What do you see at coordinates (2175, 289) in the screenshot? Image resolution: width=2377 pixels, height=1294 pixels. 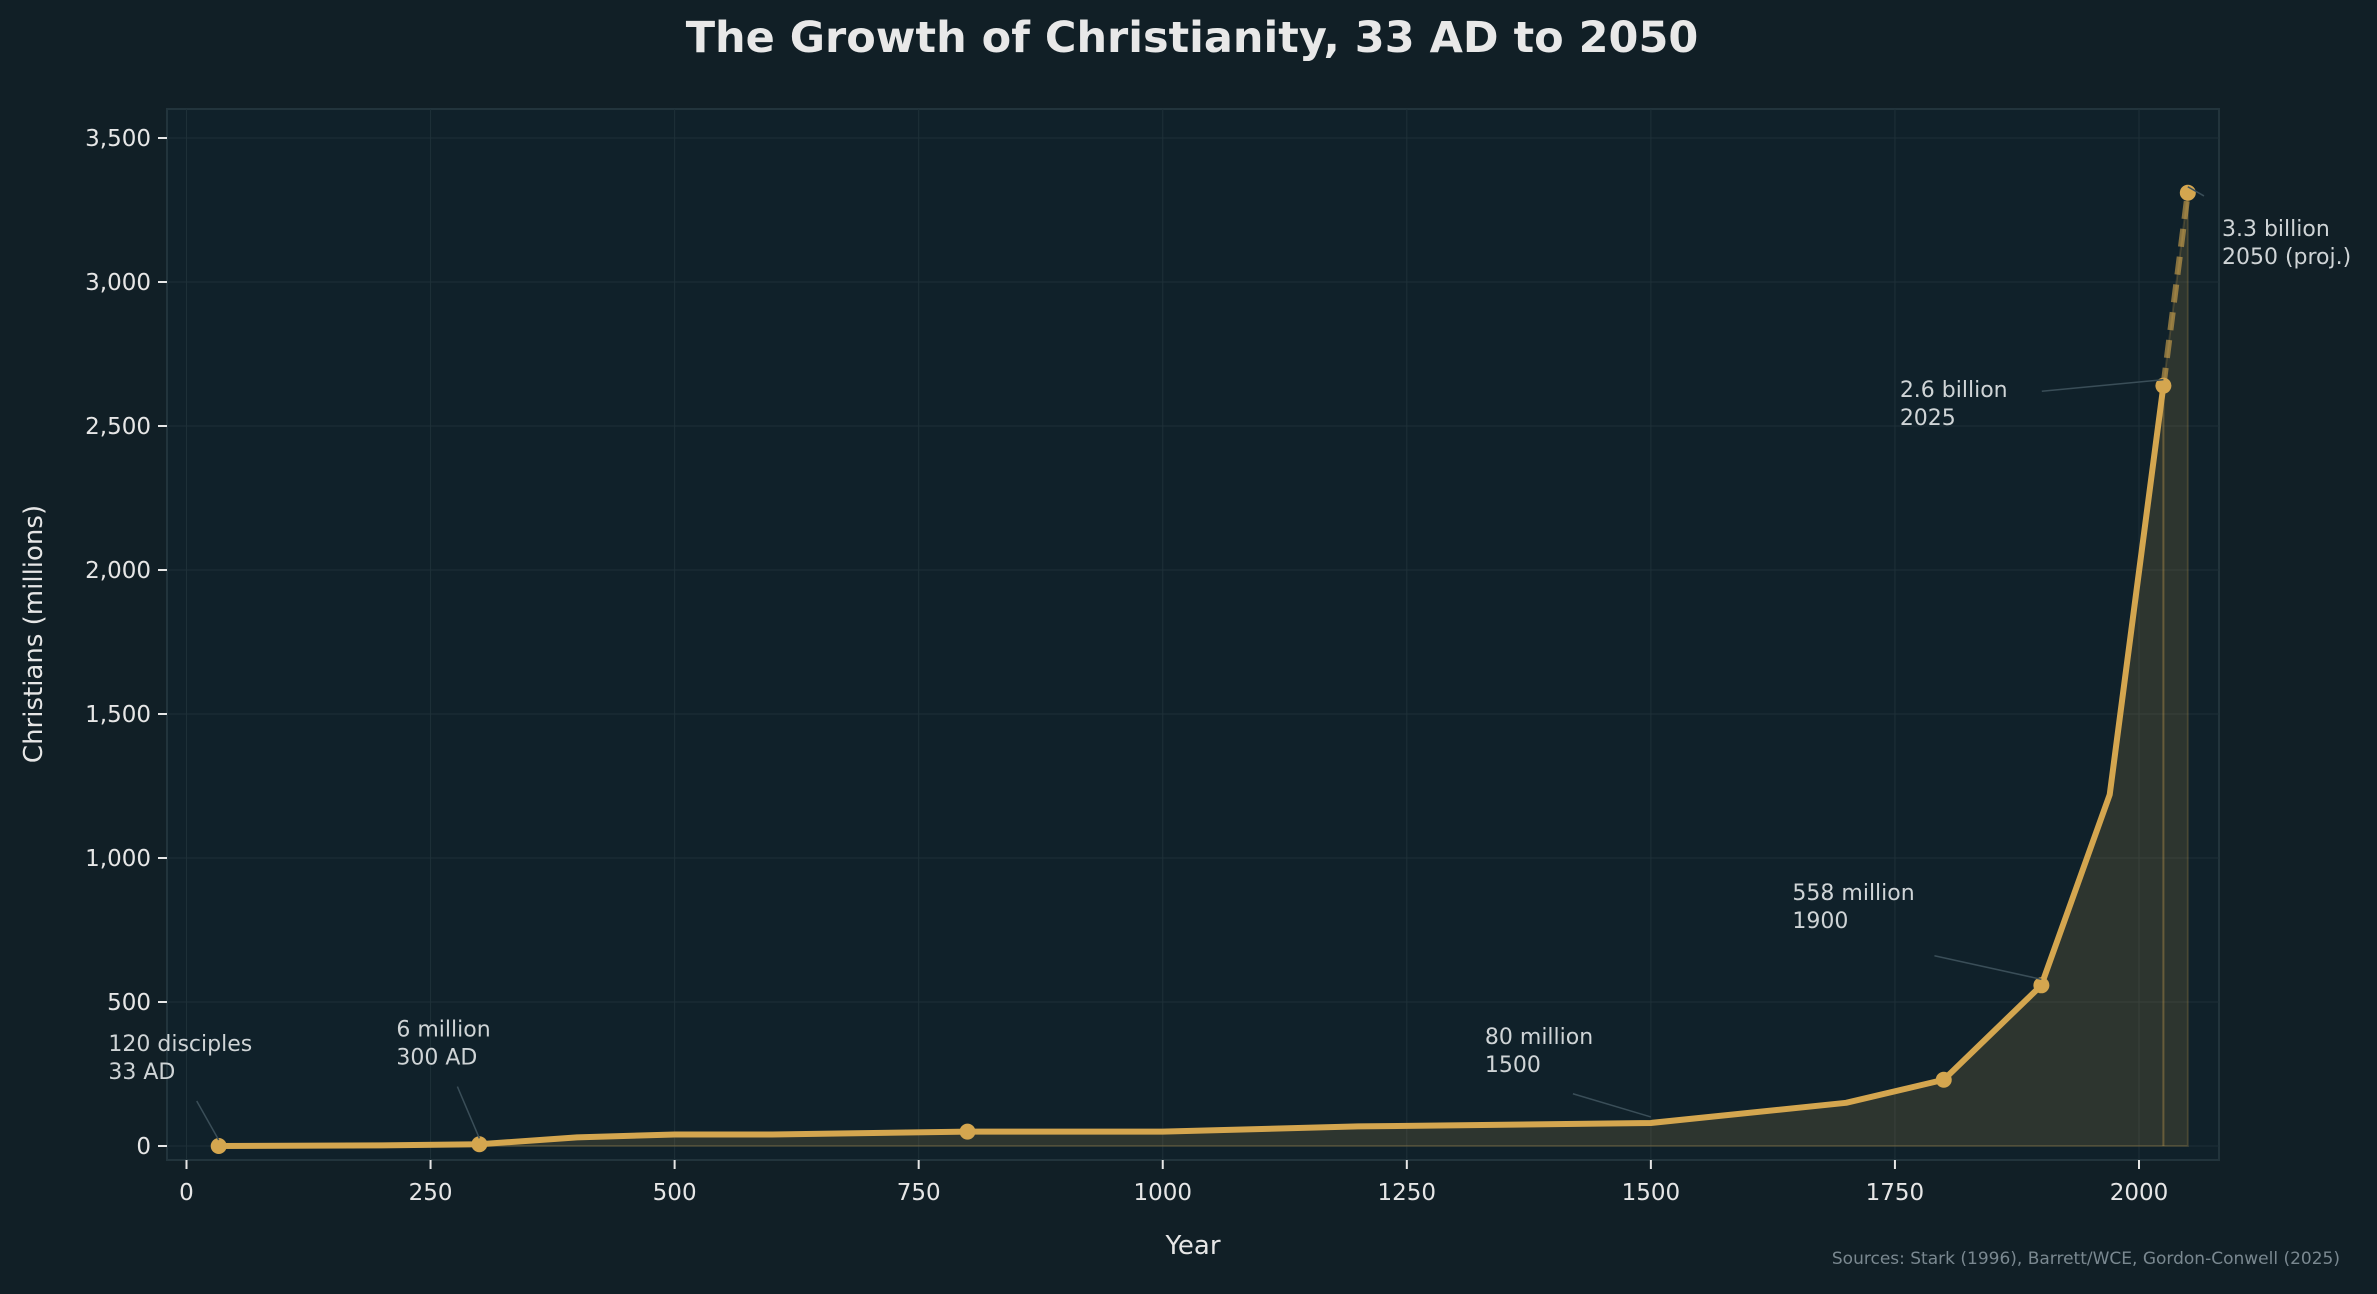 I see `series-line-projection` at bounding box center [2175, 289].